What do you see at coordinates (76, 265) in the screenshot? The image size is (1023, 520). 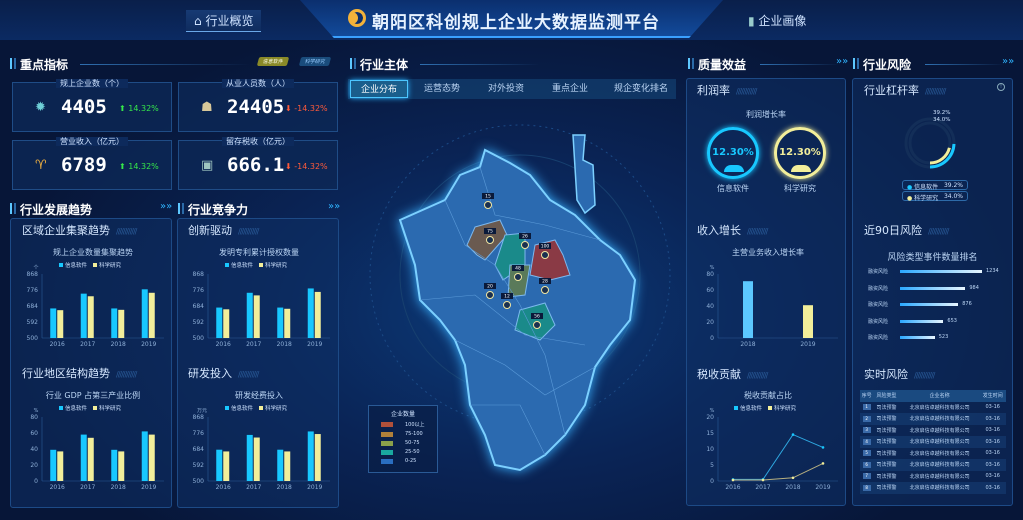 I see `legend-label: 信息软件` at bounding box center [76, 265].